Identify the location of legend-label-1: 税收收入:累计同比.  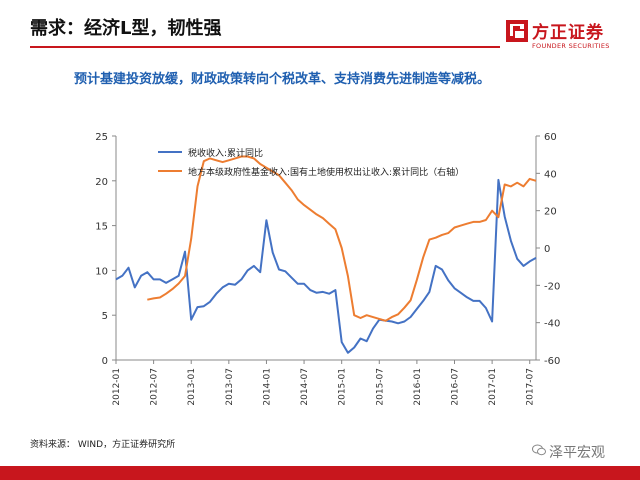
(225, 153).